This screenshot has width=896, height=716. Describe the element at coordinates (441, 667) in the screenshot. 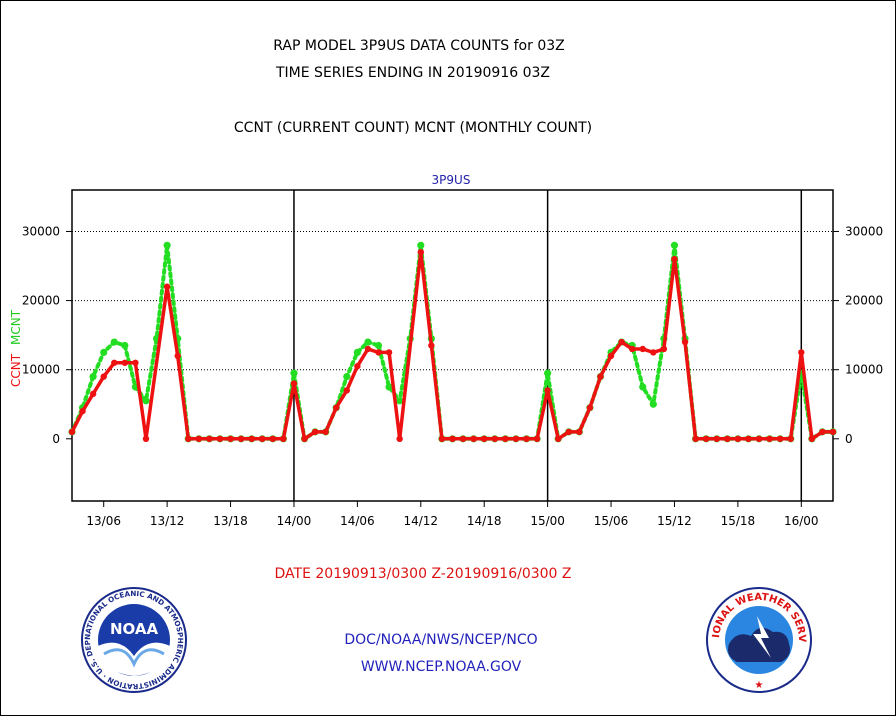

I see `website-url: WWW.NCEP.NOAA.GOV` at that location.